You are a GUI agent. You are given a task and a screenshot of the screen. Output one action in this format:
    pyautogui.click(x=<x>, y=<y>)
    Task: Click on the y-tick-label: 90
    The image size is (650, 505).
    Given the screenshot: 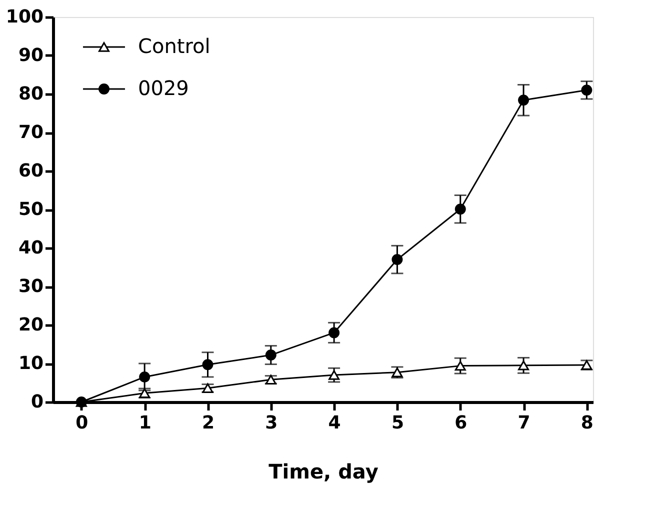 What is the action you would take?
    pyautogui.click(x=31, y=55)
    